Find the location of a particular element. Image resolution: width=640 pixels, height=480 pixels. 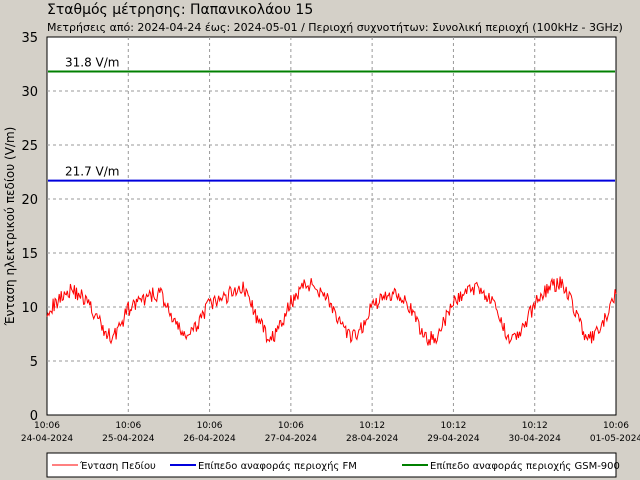

legend-box is located at coordinates (331, 465).